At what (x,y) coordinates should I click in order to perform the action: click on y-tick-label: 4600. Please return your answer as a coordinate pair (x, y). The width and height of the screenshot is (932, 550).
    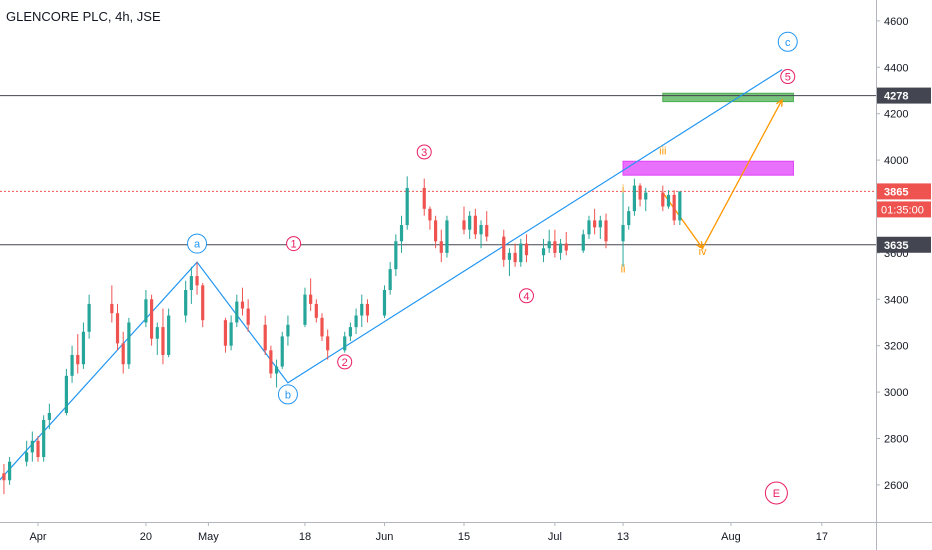
    Looking at the image, I should click on (896, 22).